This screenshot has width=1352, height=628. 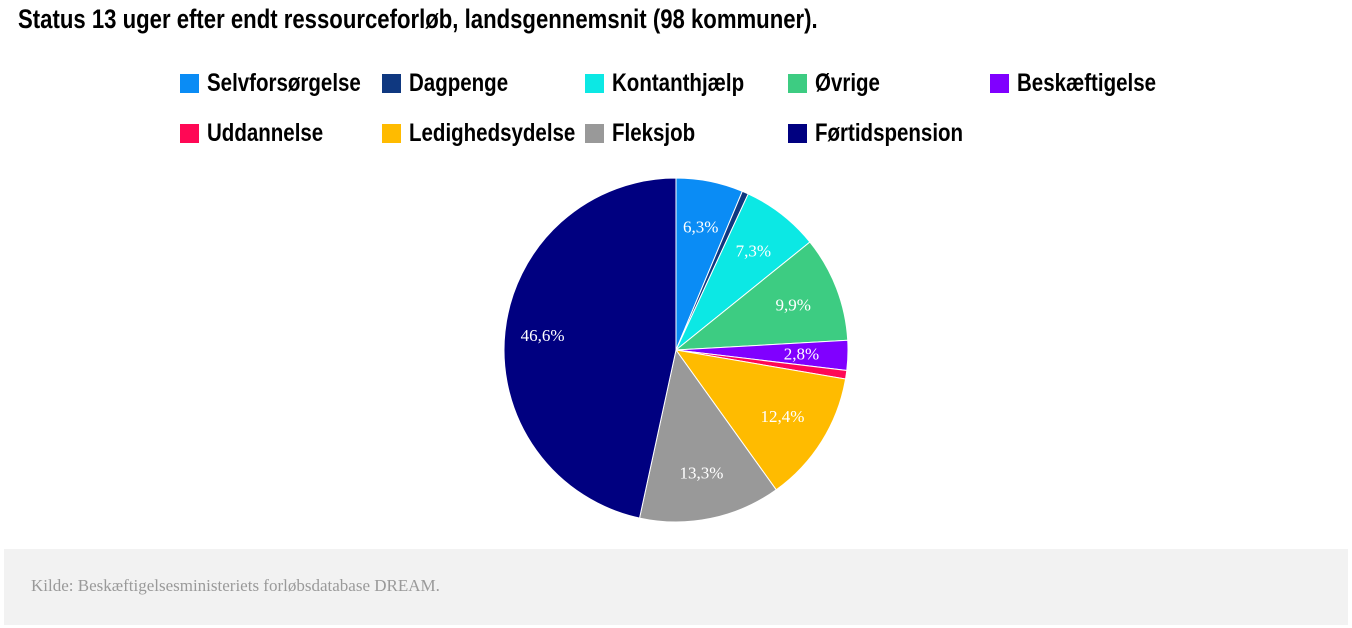 I want to click on legend-item-kontanthjaelp: Kontanthjælp, so click(x=679, y=83).